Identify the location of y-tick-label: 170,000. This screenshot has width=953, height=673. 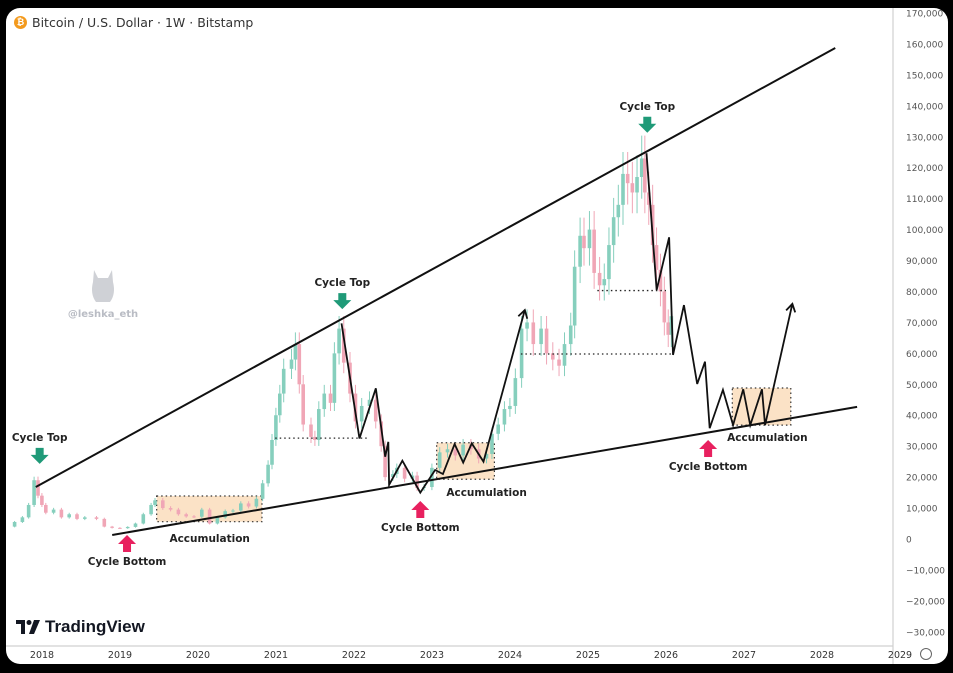
(924, 15).